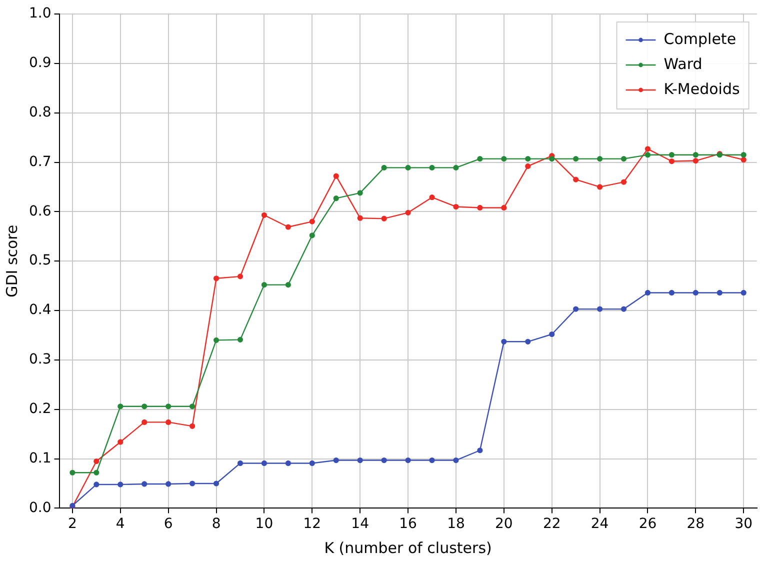 The width and height of the screenshot is (762, 562). I want to click on x-tick-label: 4, so click(120, 524).